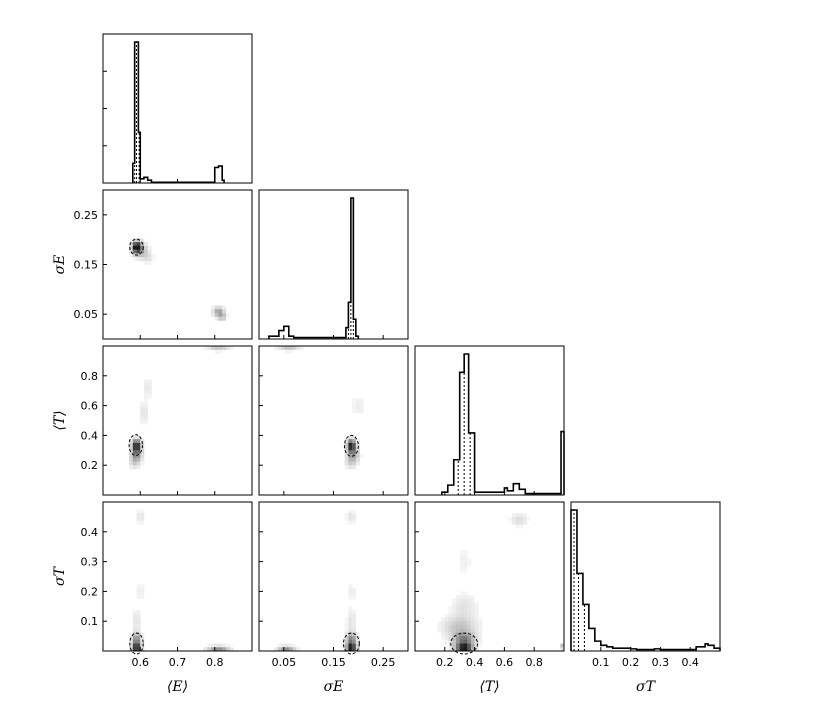 Image resolution: width=830 pixels, height=712 pixels. Describe the element at coordinates (661, 662) in the screenshot. I see `x-tick-label-sT: 0.3` at that location.